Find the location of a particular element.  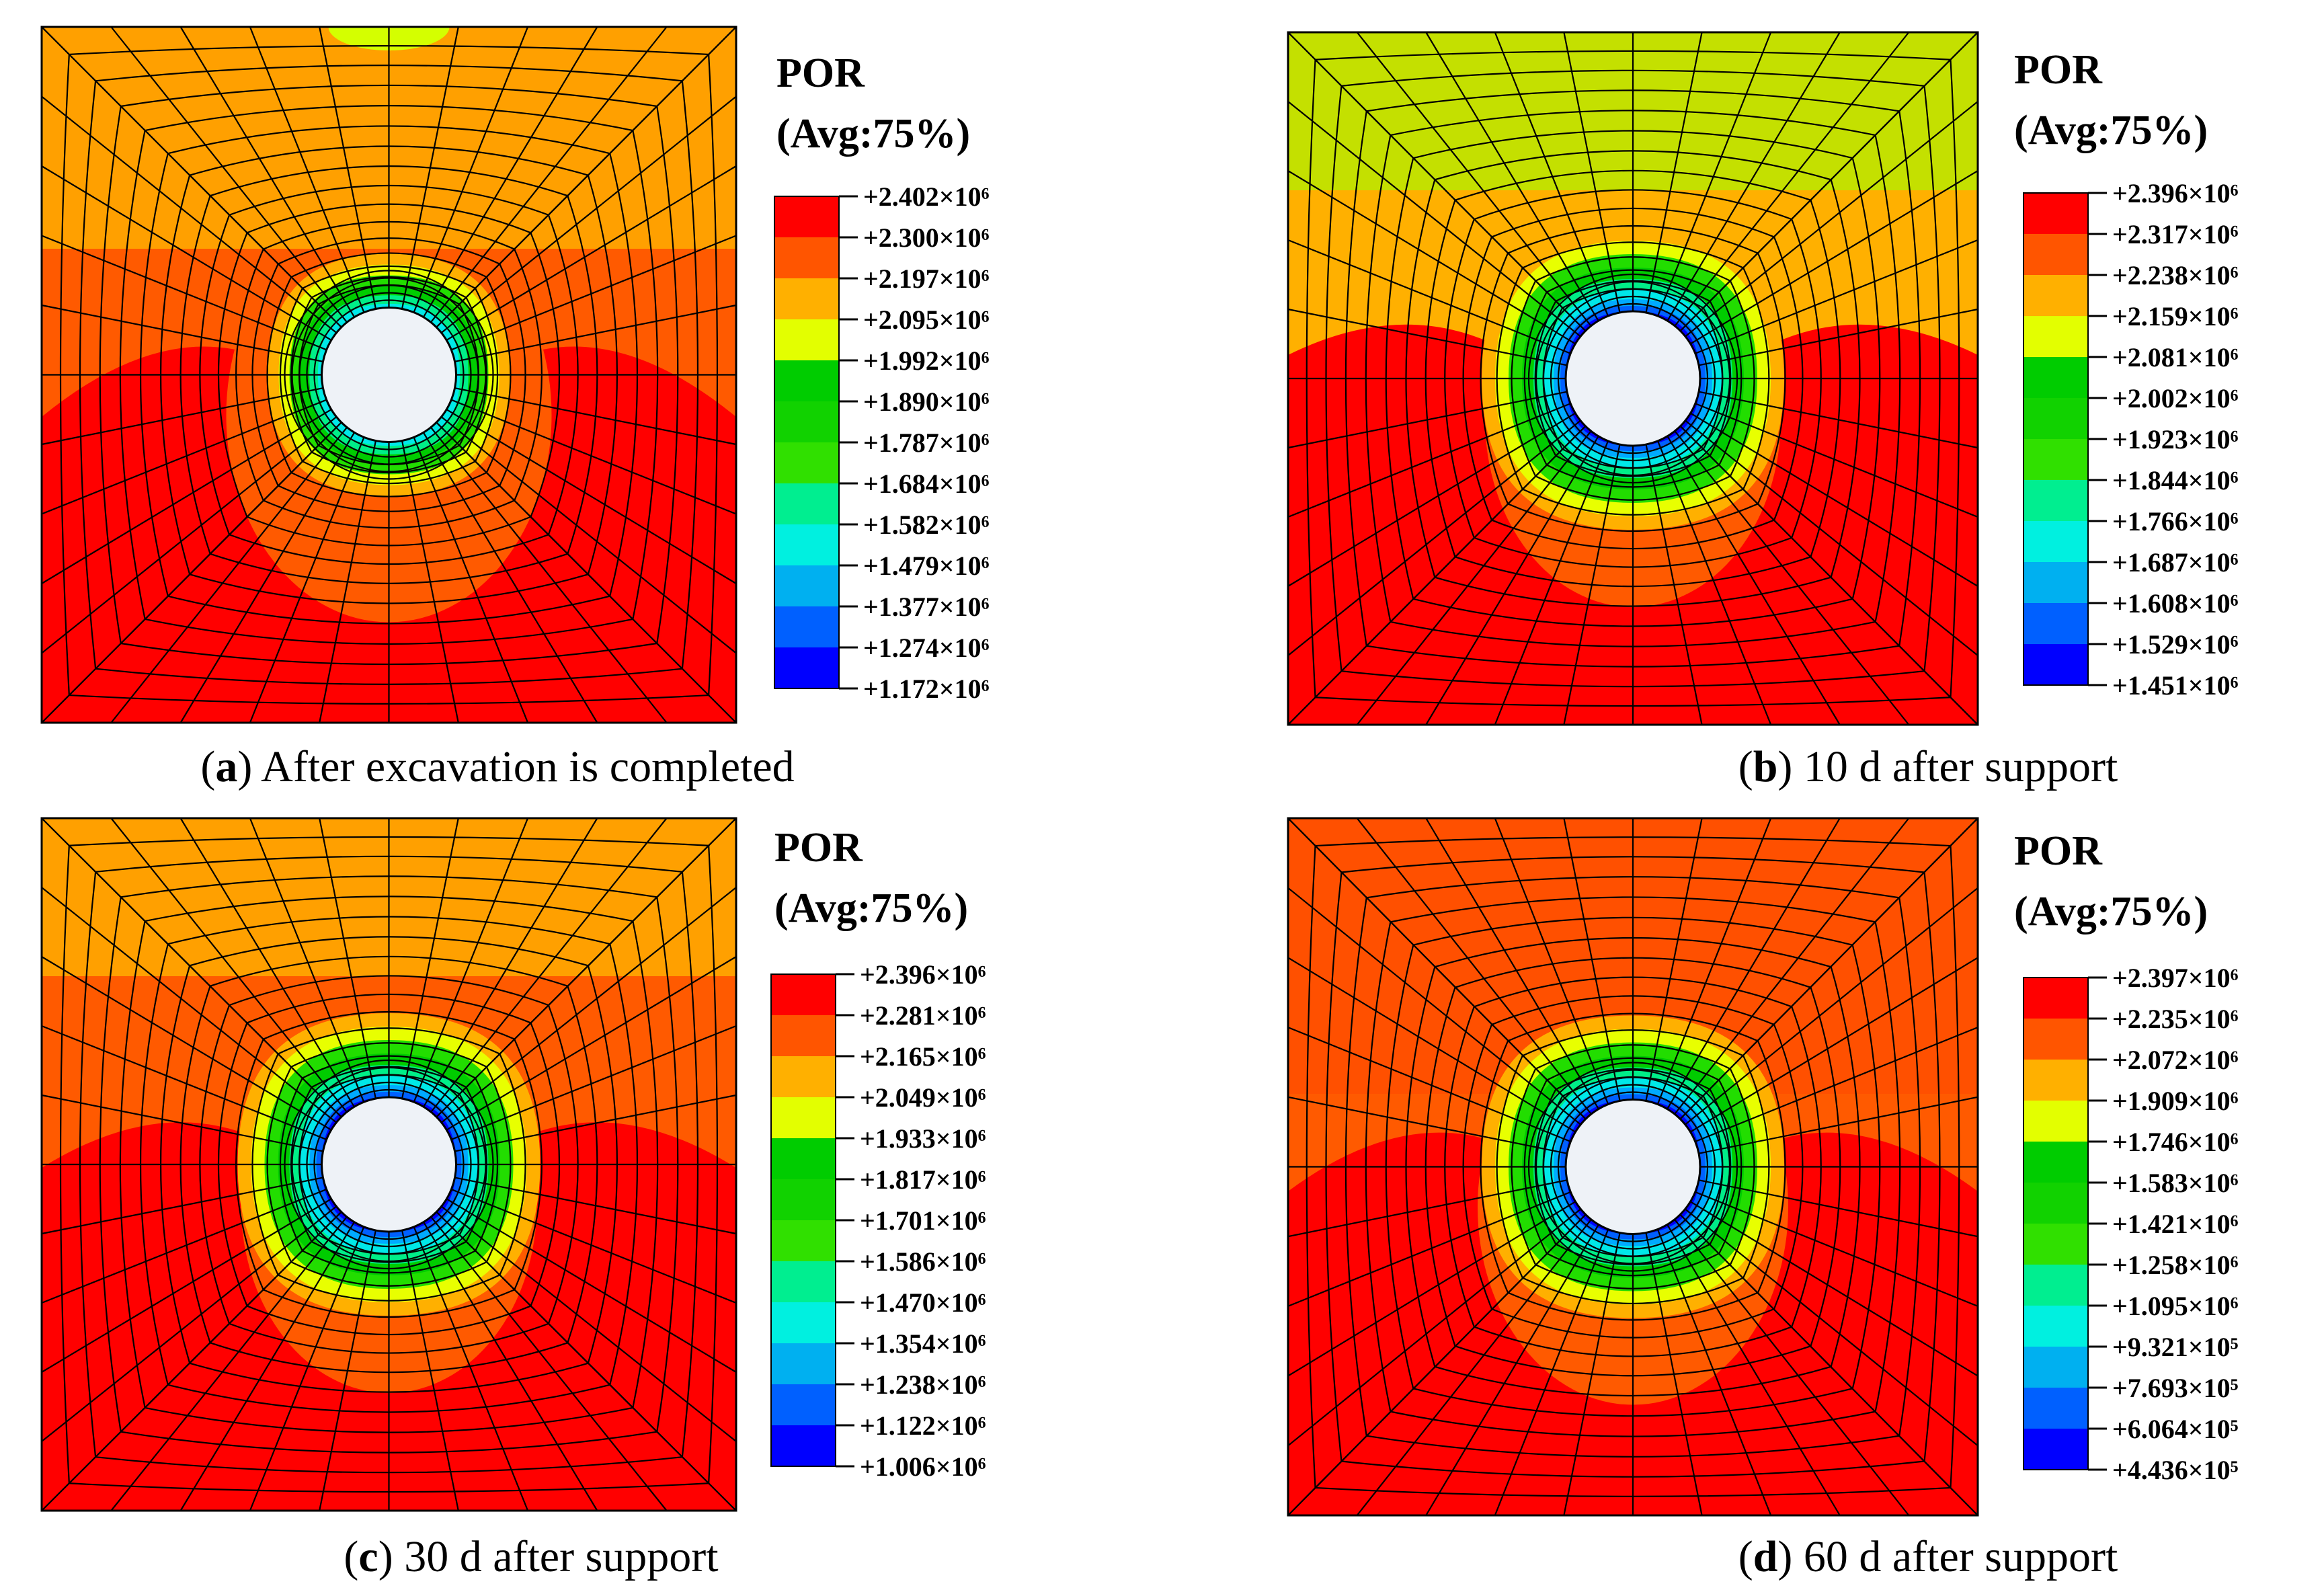

legend-tick-label: +2.165×10⁶ is located at coordinates (923, 1056).